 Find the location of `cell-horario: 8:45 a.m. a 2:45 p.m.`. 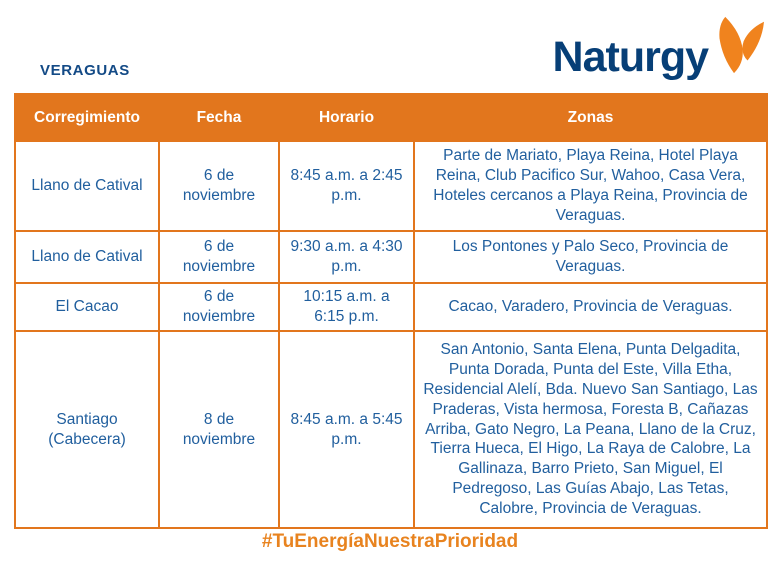

cell-horario: 8:45 a.m. a 2:45 p.m. is located at coordinates (346, 186).